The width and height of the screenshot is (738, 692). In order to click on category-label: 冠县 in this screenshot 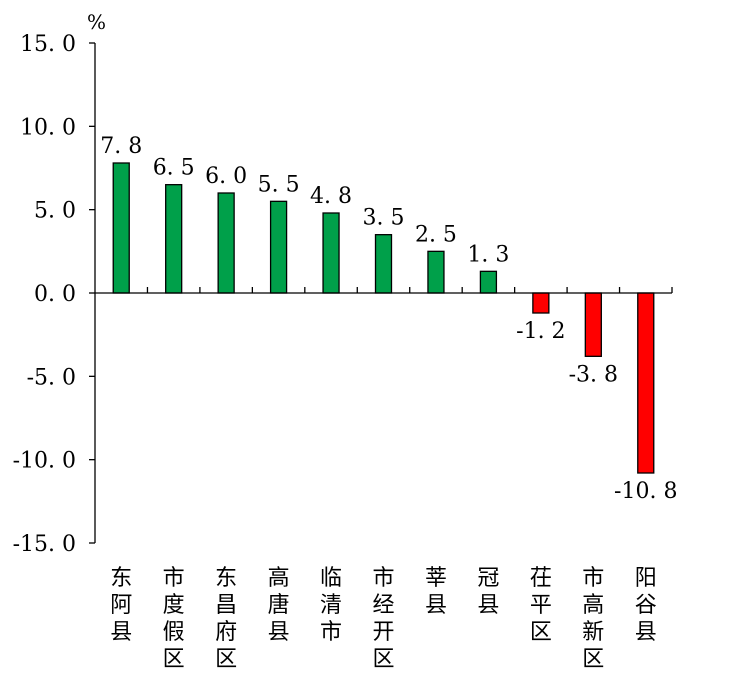, I will do `click(488, 592)`.